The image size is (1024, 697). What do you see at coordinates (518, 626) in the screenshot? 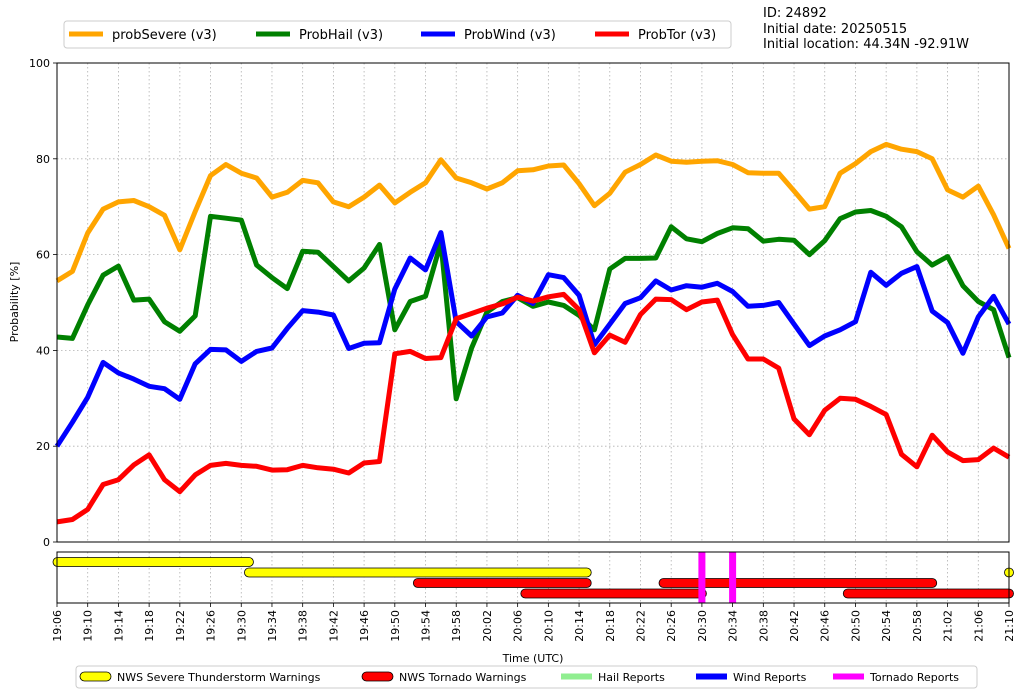
I see `x-tick-label: 20:06` at bounding box center [518, 626].